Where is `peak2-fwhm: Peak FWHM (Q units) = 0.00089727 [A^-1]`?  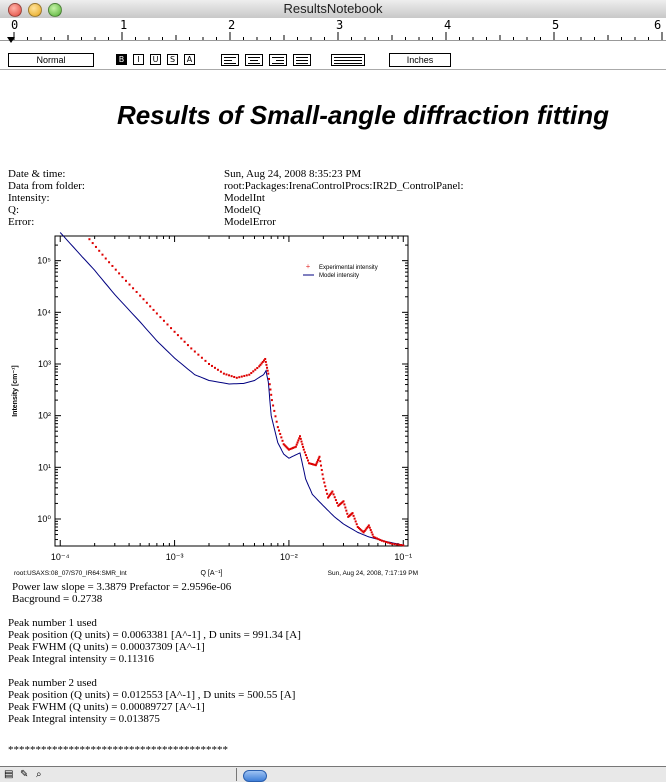
peak2-fwhm: Peak FWHM (Q units) = 0.00089727 [A^-1] is located at coordinates (106, 707).